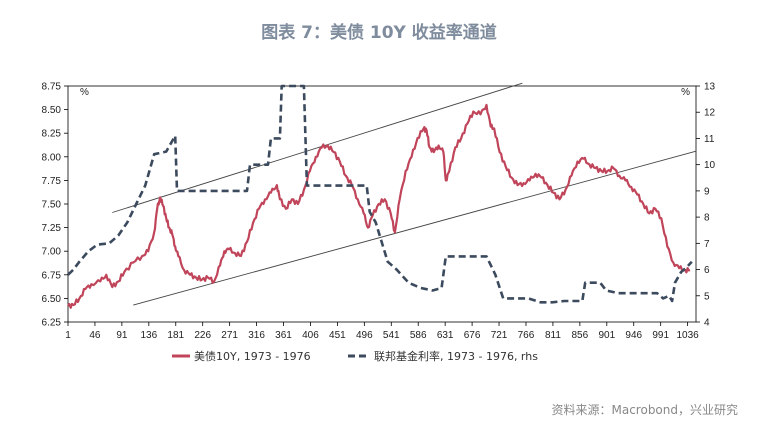 The height and width of the screenshot is (434, 758). Describe the element at coordinates (707, 218) in the screenshot. I see `y-right-tick-label-4: 8` at that location.